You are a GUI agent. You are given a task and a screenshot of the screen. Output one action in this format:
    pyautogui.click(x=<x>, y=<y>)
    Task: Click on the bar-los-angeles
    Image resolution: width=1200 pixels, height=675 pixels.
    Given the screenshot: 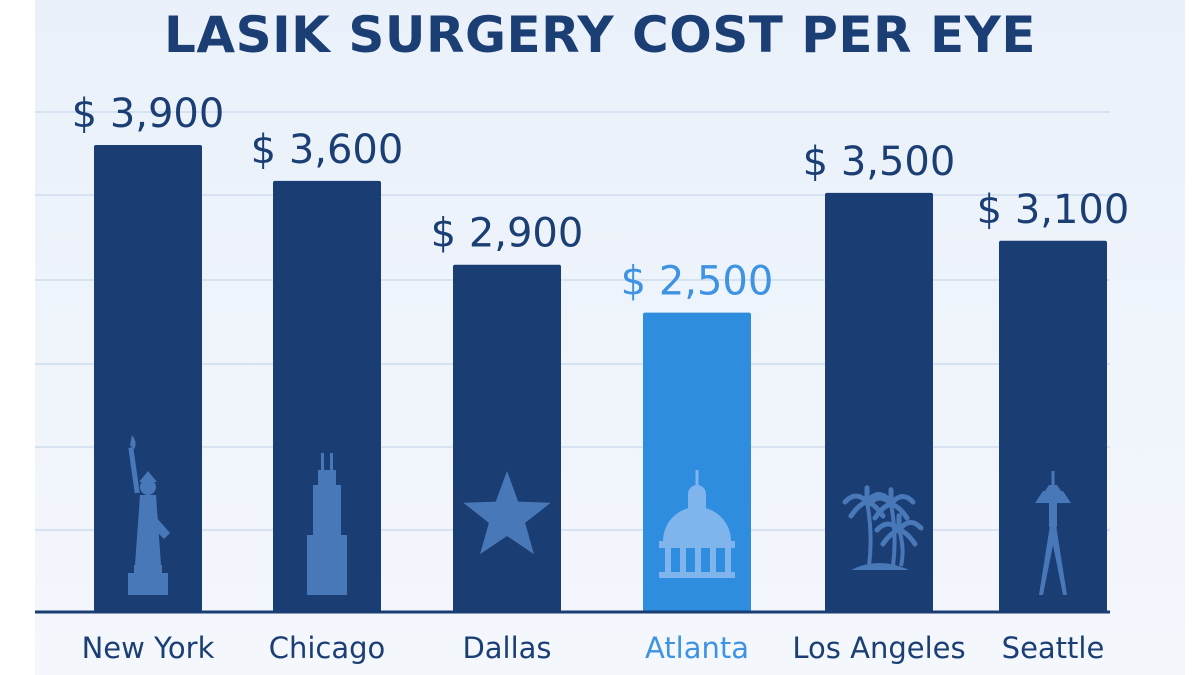 What is the action you would take?
    pyautogui.click(x=879, y=402)
    